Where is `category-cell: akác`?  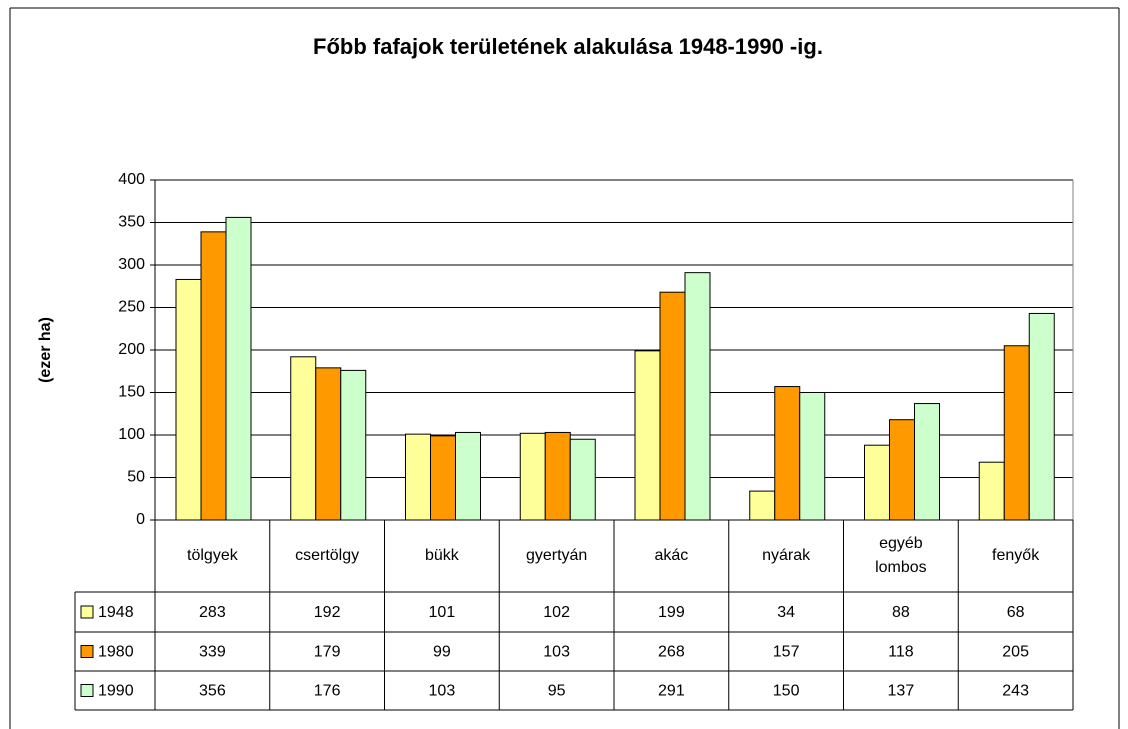 category-cell: akác is located at coordinates (671, 556).